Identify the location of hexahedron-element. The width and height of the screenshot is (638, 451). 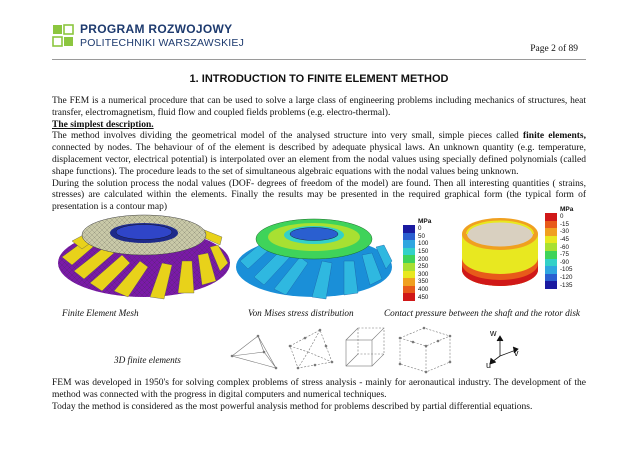
(365, 347).